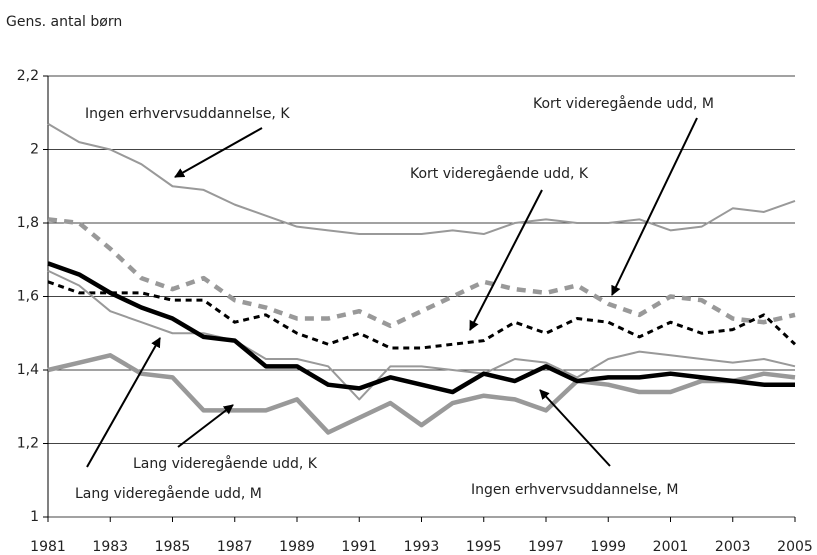 The width and height of the screenshot is (817, 555). Describe the element at coordinates (499, 173) in the screenshot. I see `annotation: Kort videregående udd, K` at that location.